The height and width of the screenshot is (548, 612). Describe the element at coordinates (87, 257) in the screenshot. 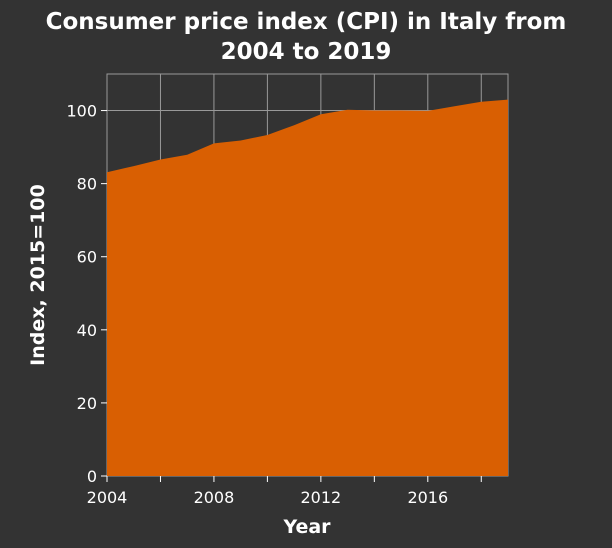

I see `y-tick-label-60: 60` at that location.